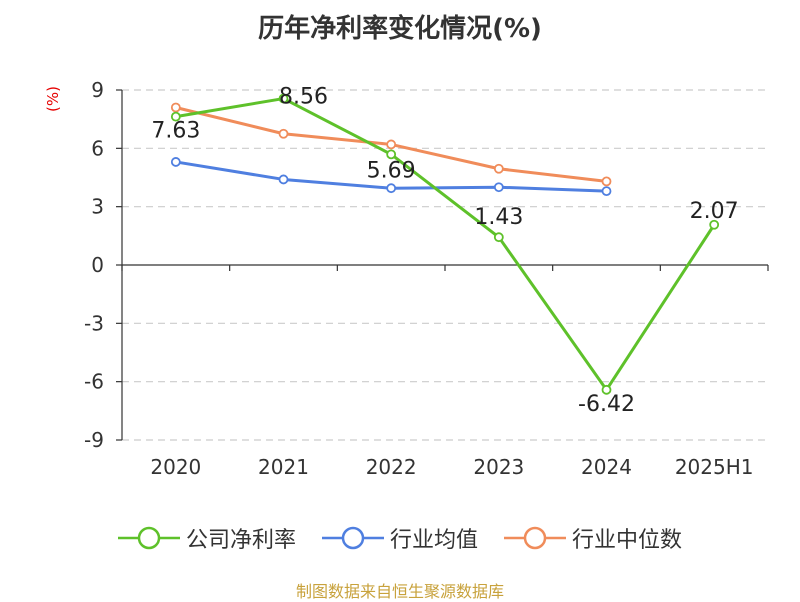  What do you see at coordinates (97, 265) in the screenshot?
I see `y-tick-label: 0` at bounding box center [97, 265].